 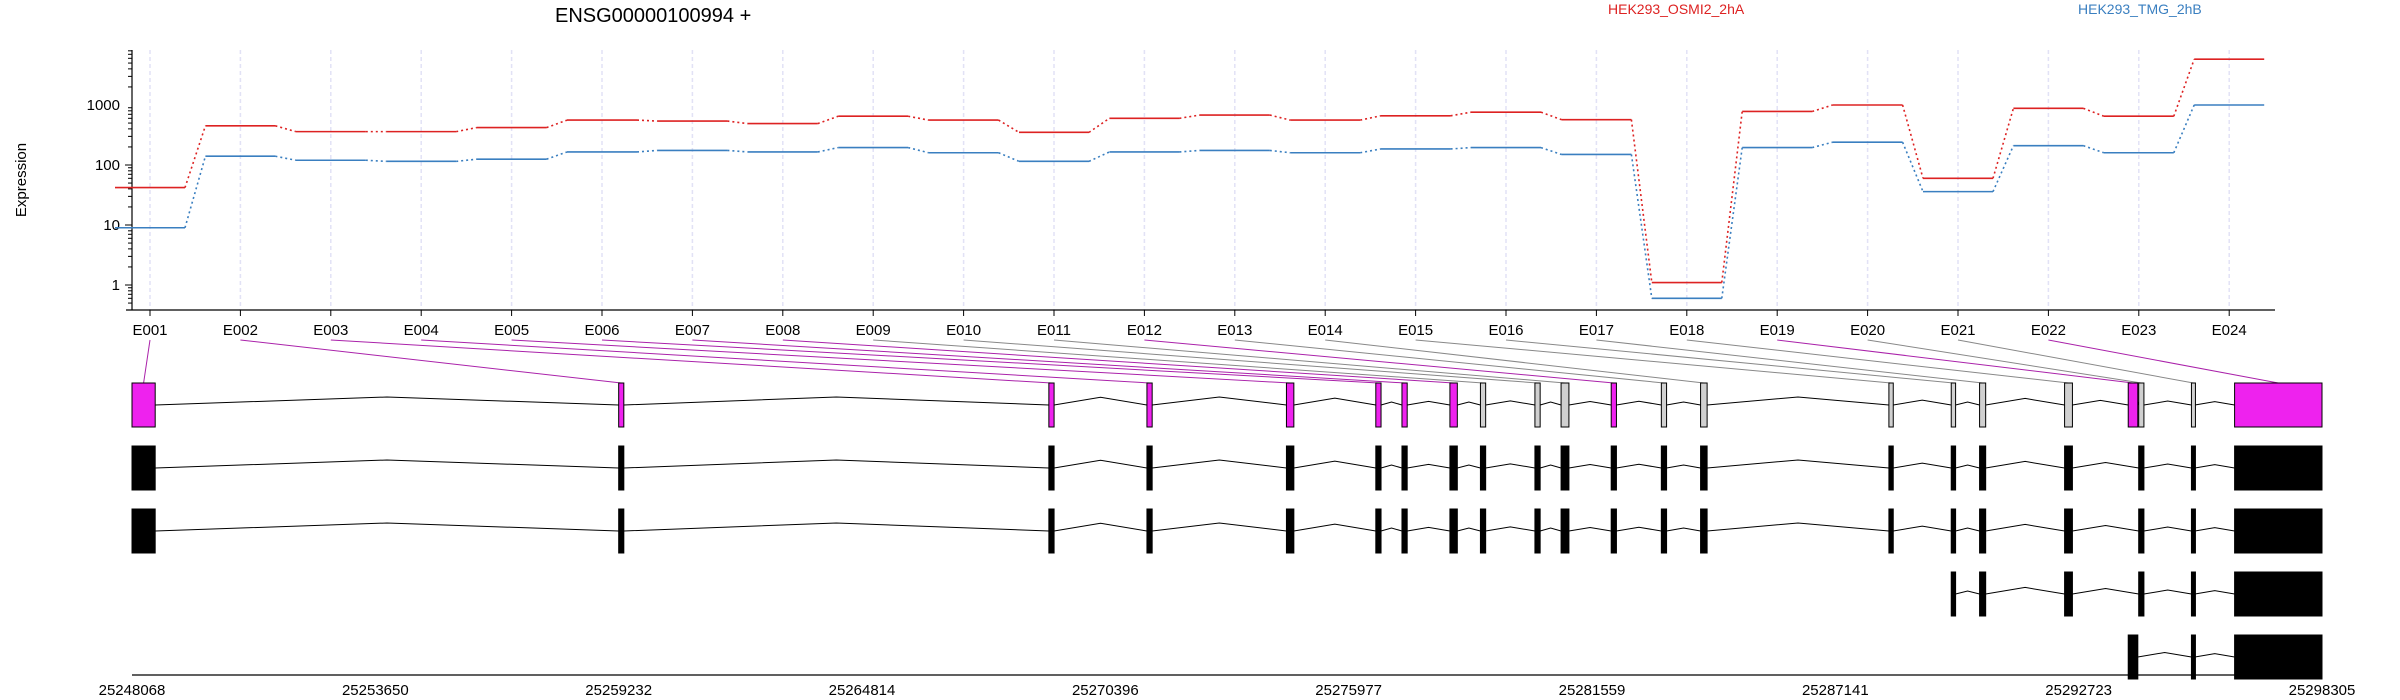 I want to click on exon-links, so click(x=1211, y=361).